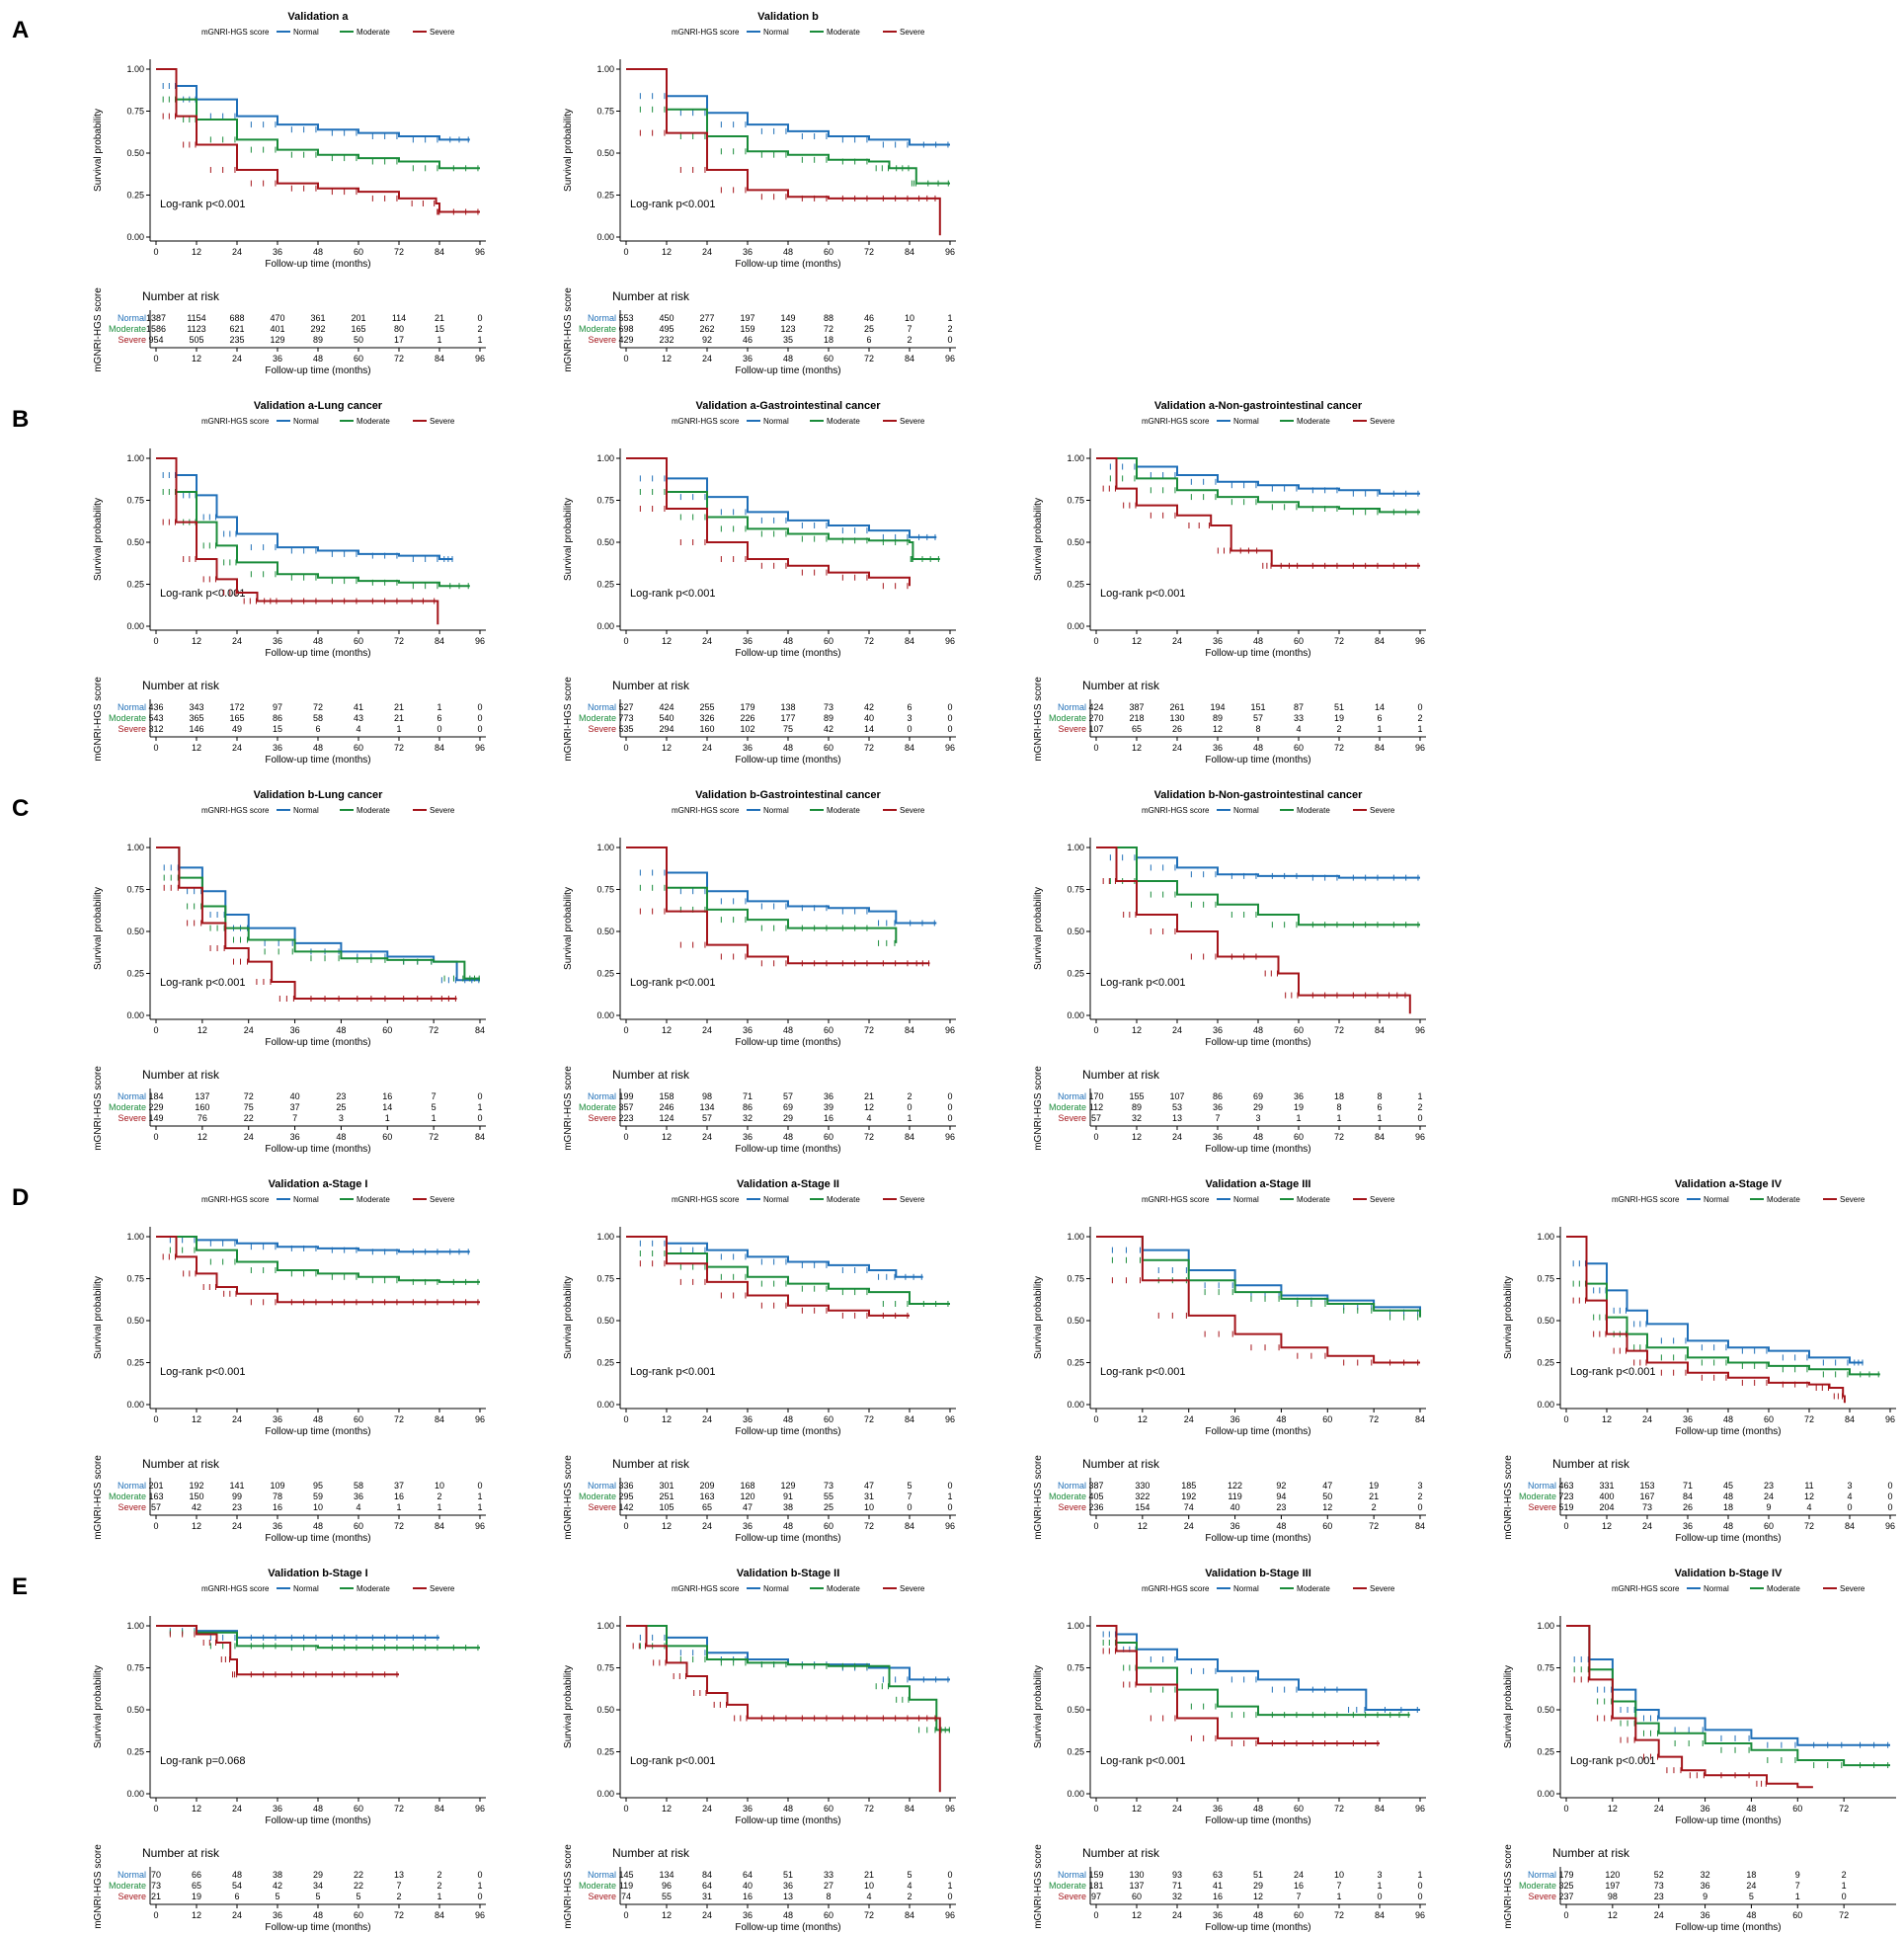 This screenshot has width=1904, height=1935. I want to click on risk-count: 59, so click(318, 1497).